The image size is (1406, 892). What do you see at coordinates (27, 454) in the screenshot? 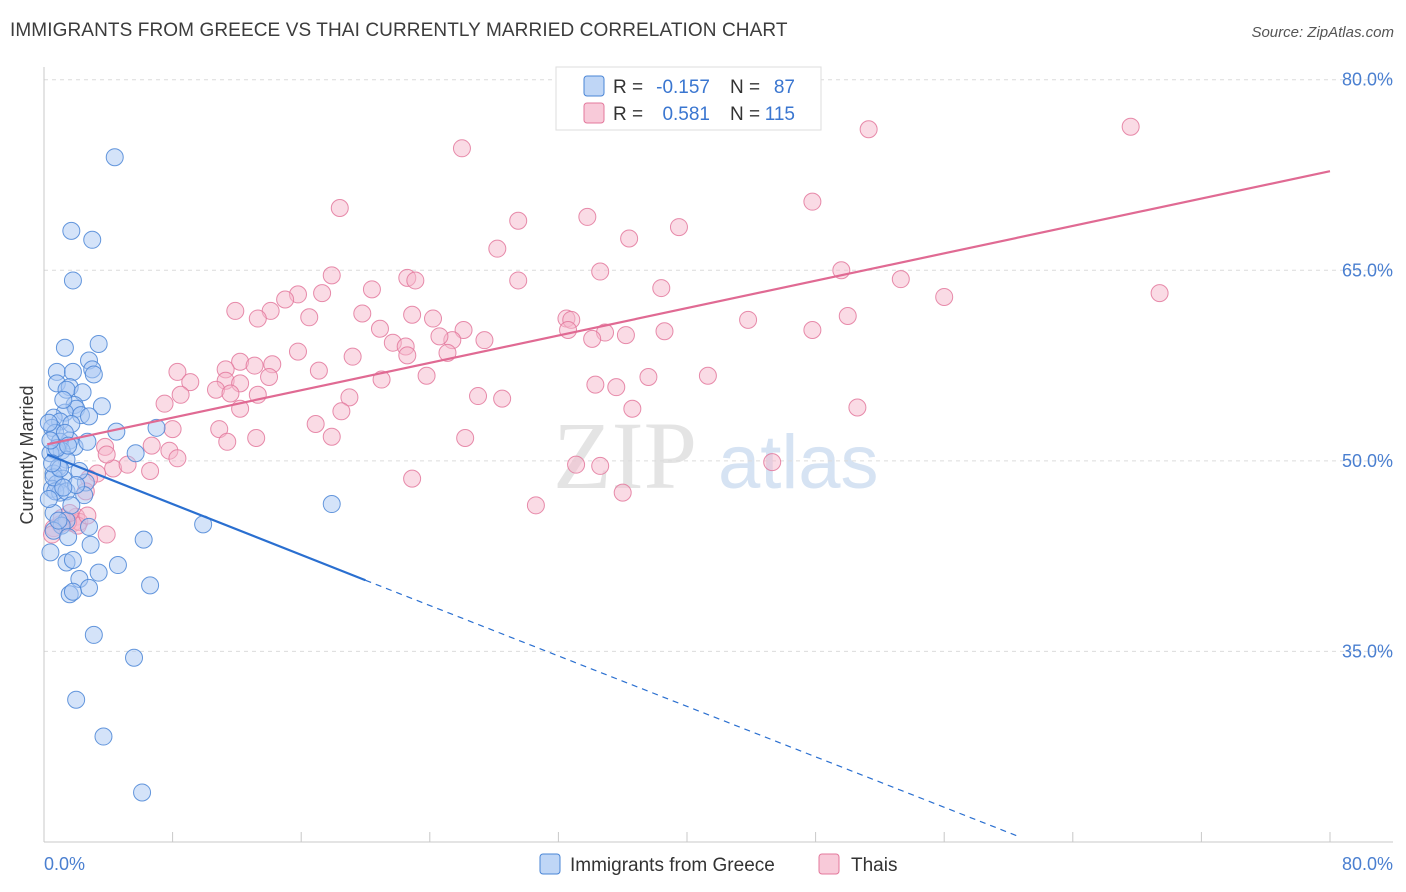
I see `y-axis-label: Currently Married` at bounding box center [27, 454].